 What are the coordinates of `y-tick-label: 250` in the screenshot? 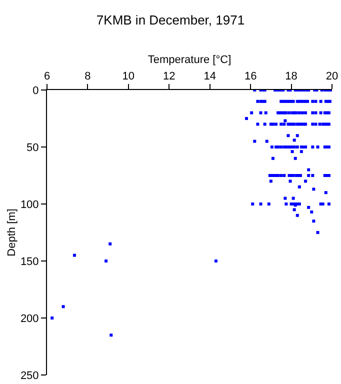 It's located at (29, 376).